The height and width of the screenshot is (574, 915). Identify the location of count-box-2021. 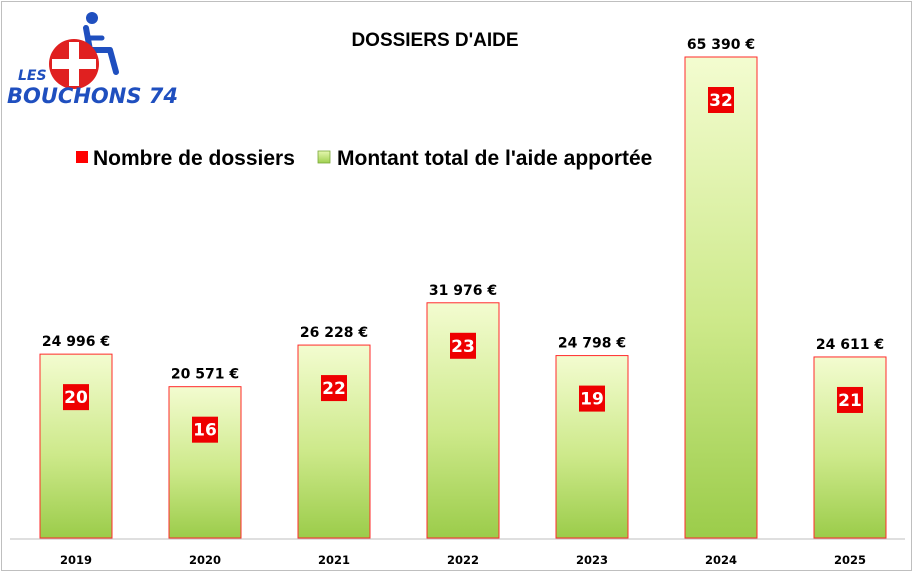
(334, 388).